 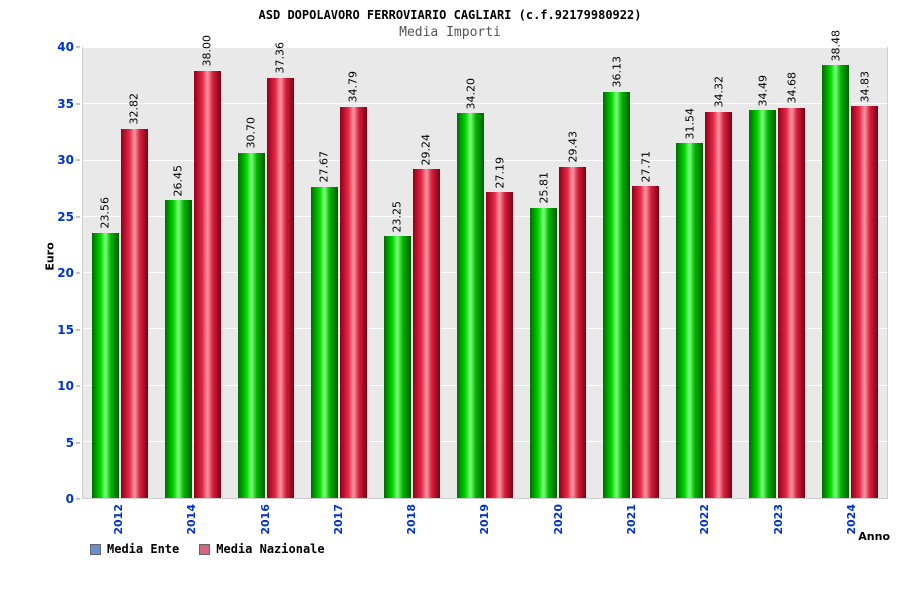 What do you see at coordinates (397, 367) in the screenshot?
I see `bar-media-ente-2018` at bounding box center [397, 367].